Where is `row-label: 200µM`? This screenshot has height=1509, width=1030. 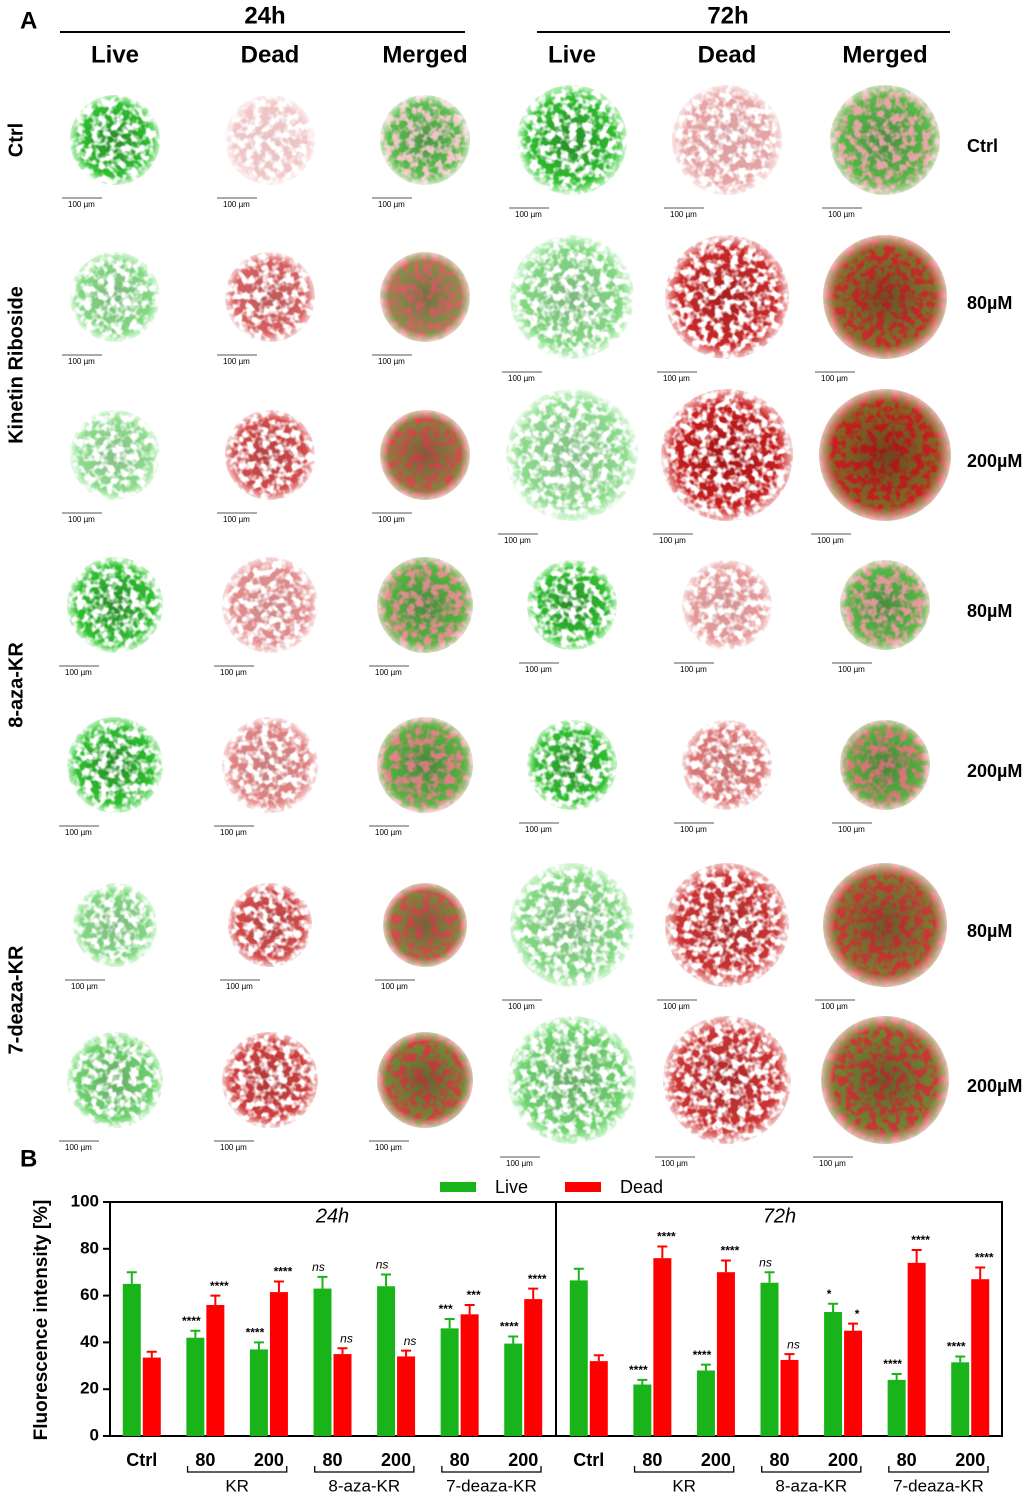 row-label: 200µM is located at coordinates (994, 1086).